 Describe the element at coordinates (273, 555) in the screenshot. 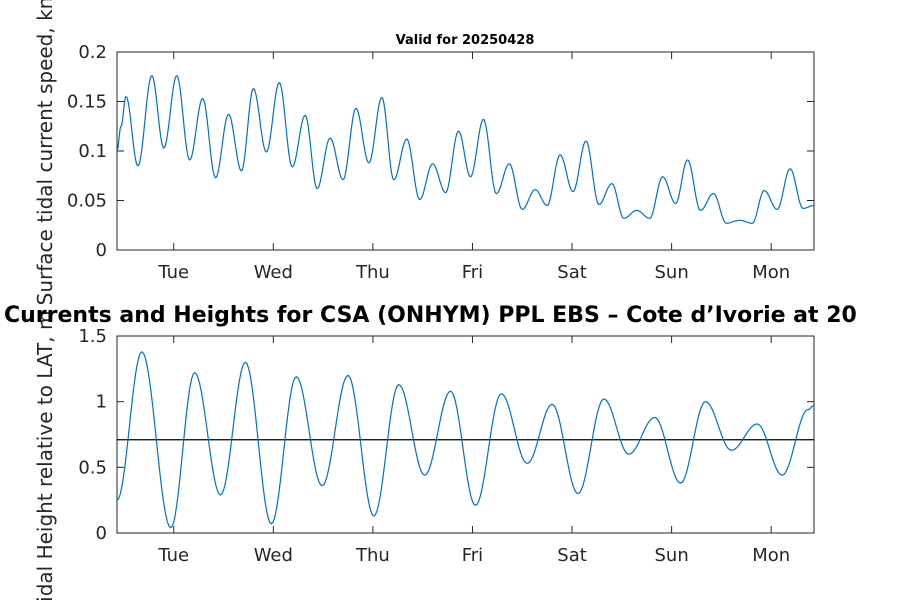

I see `tidal-height-x-tick-label: Wed` at that location.